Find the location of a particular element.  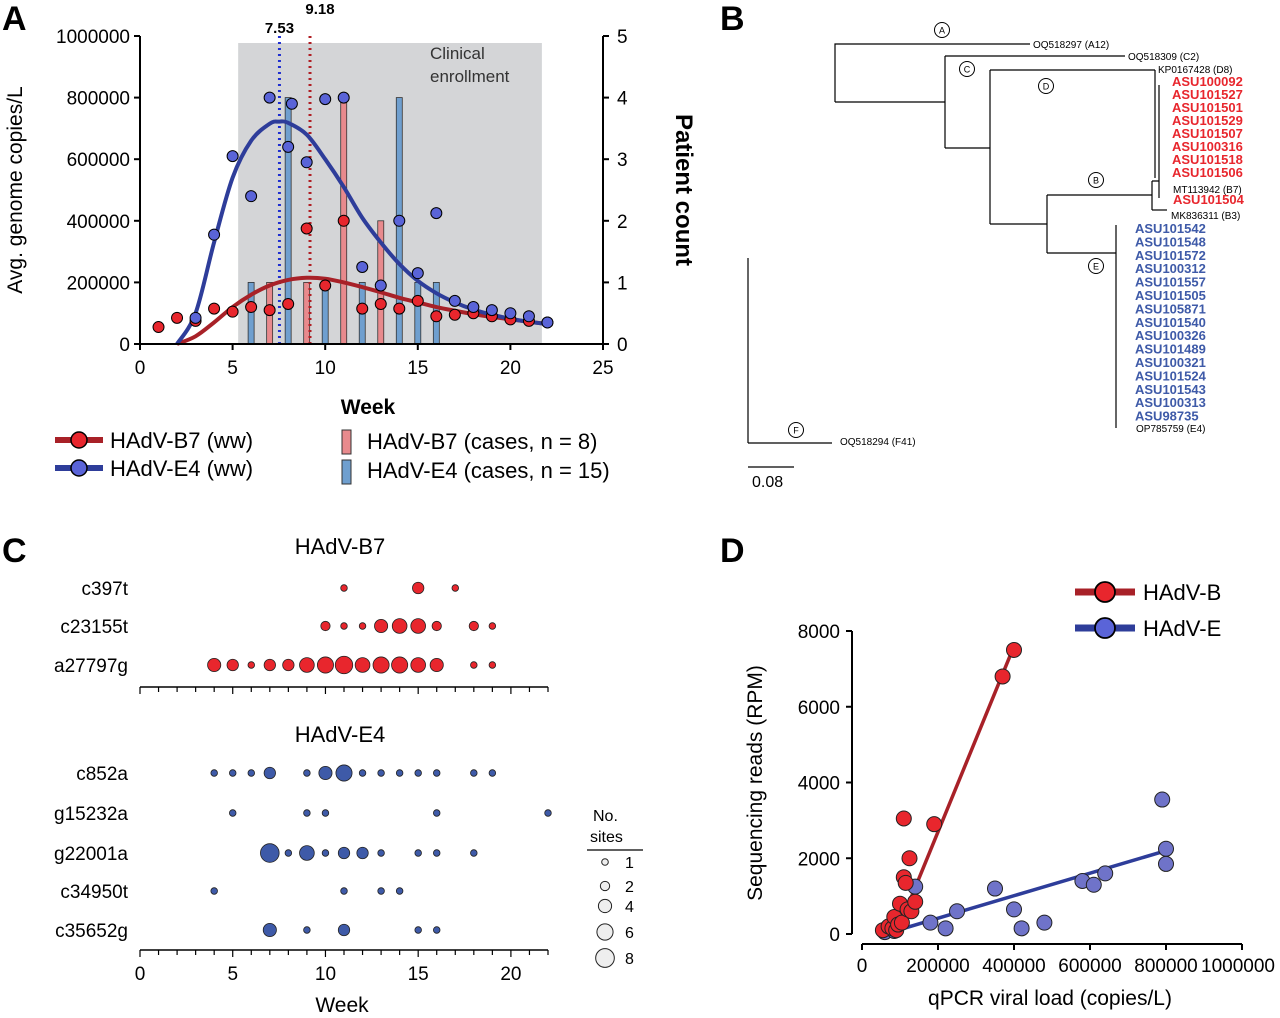

e4-case-bar is located at coordinates (418, 313).